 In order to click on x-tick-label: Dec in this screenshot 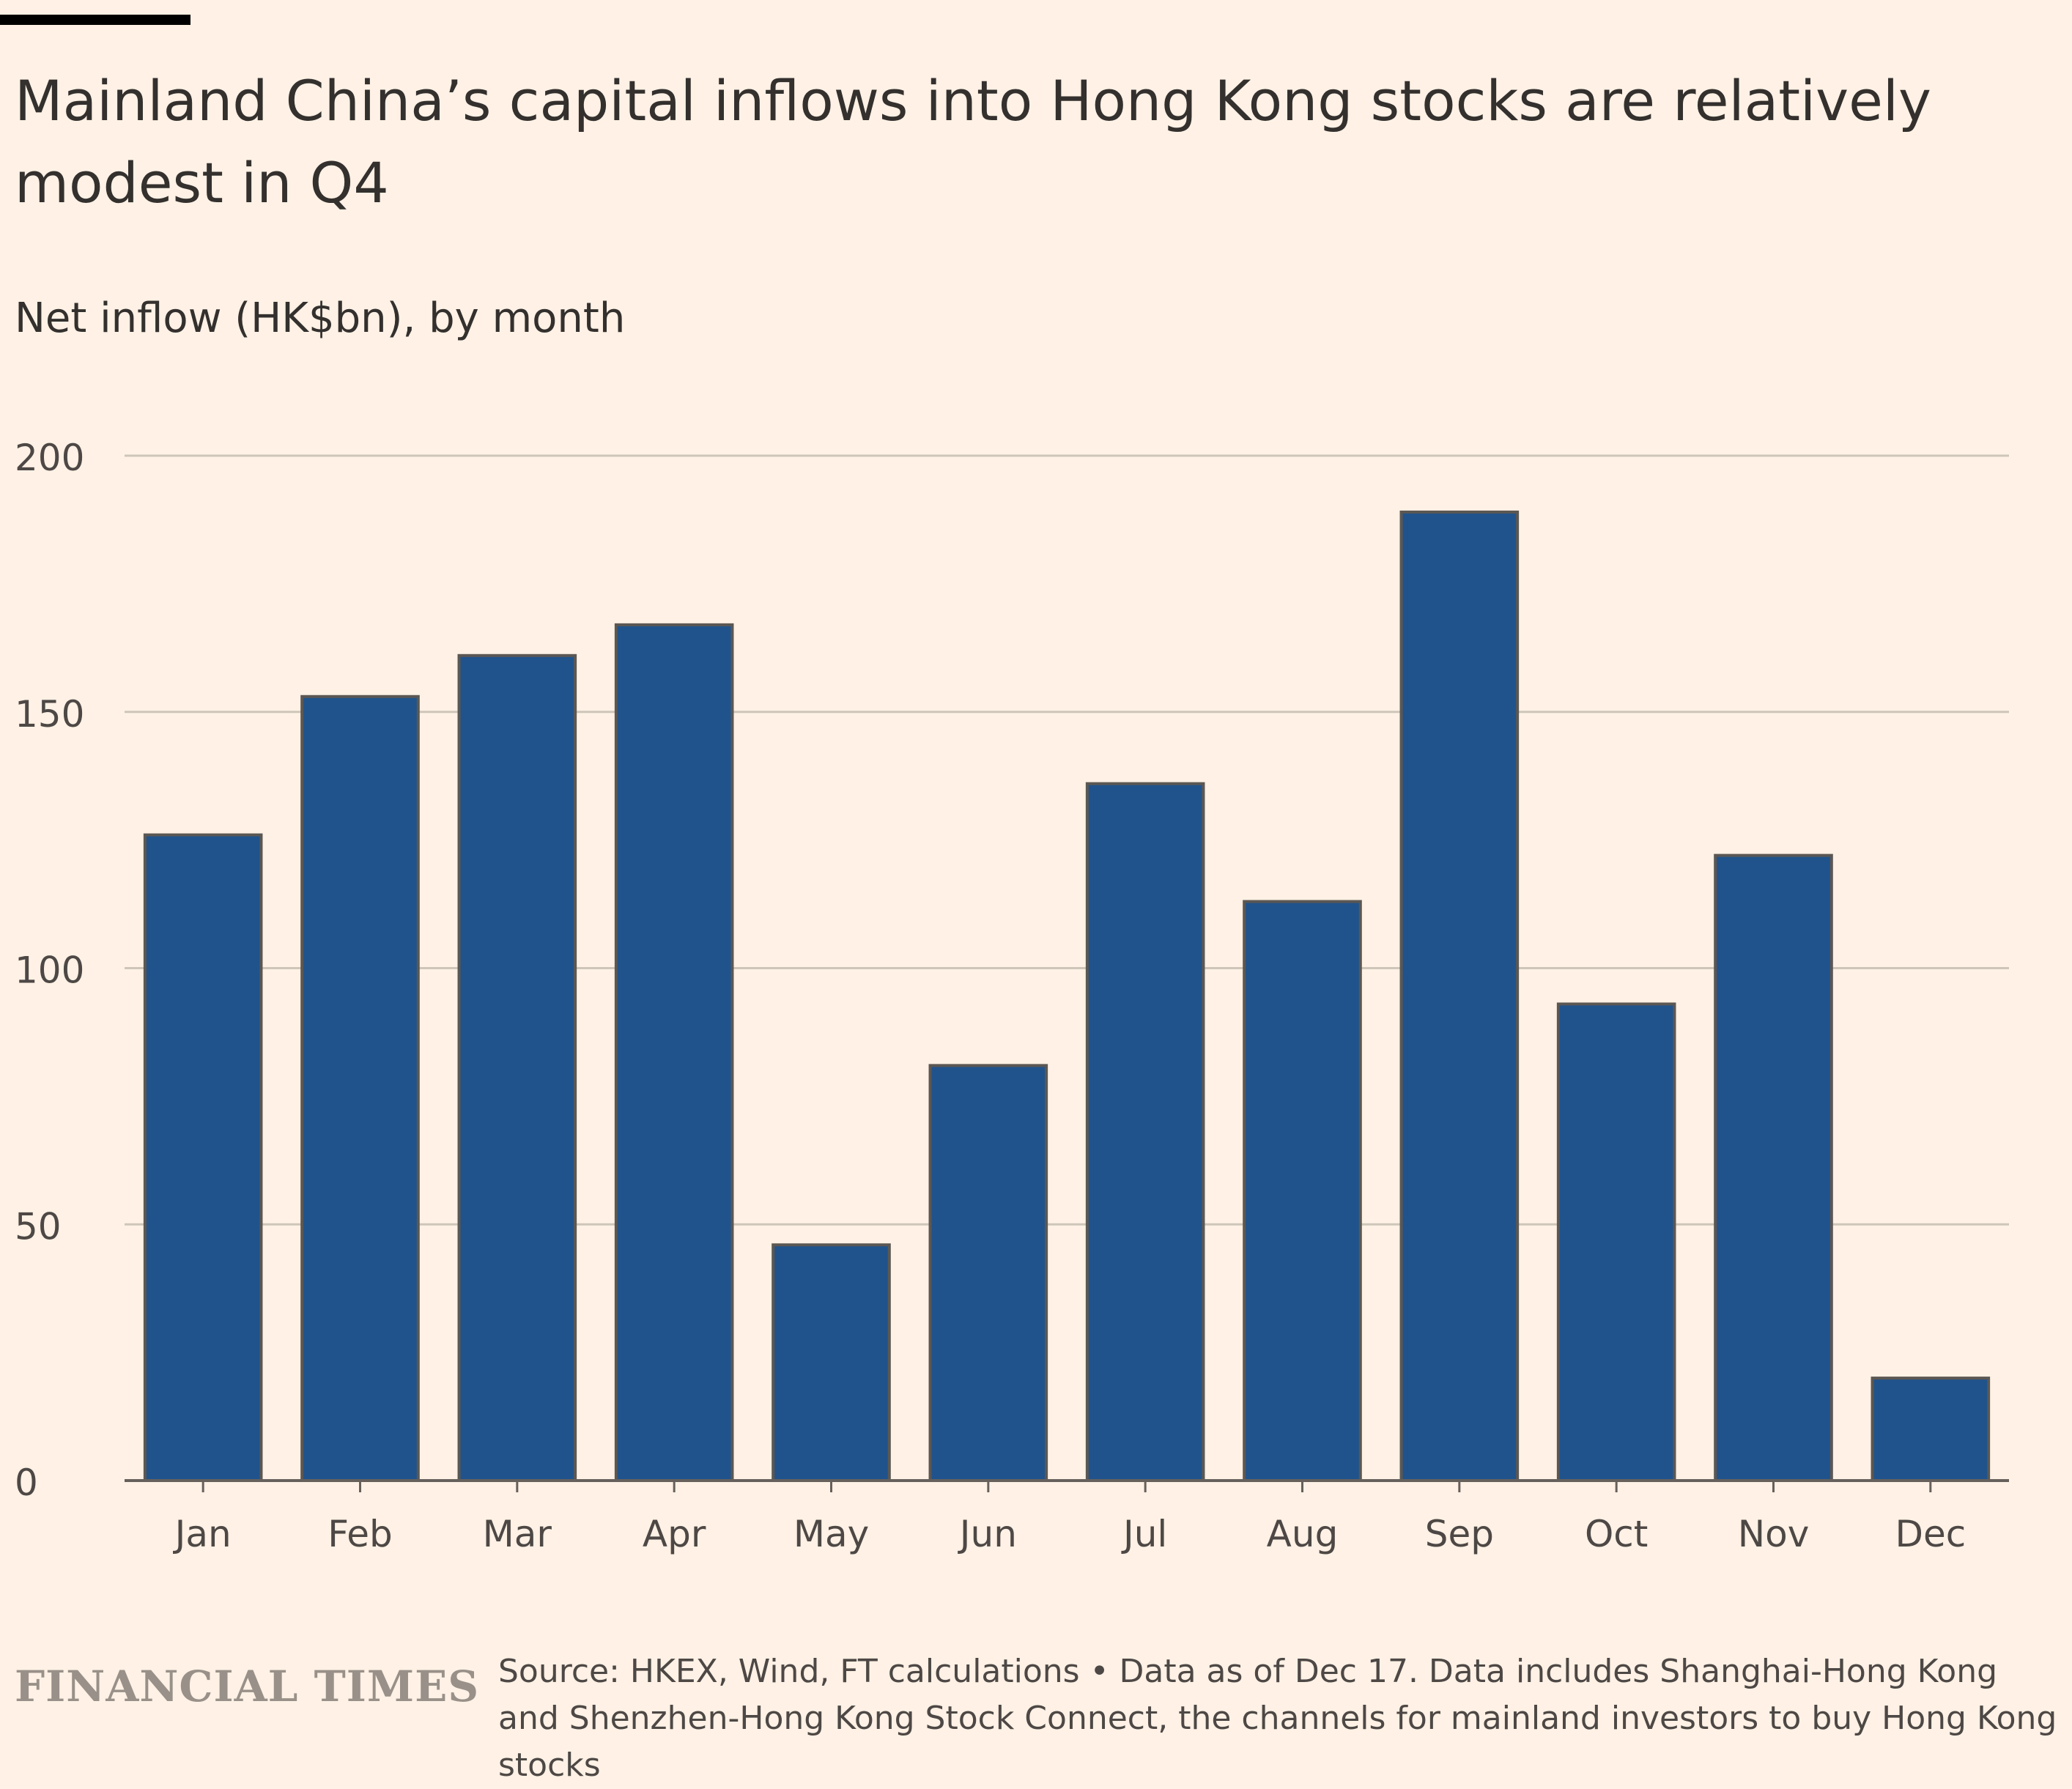, I will do `click(1930, 1534)`.